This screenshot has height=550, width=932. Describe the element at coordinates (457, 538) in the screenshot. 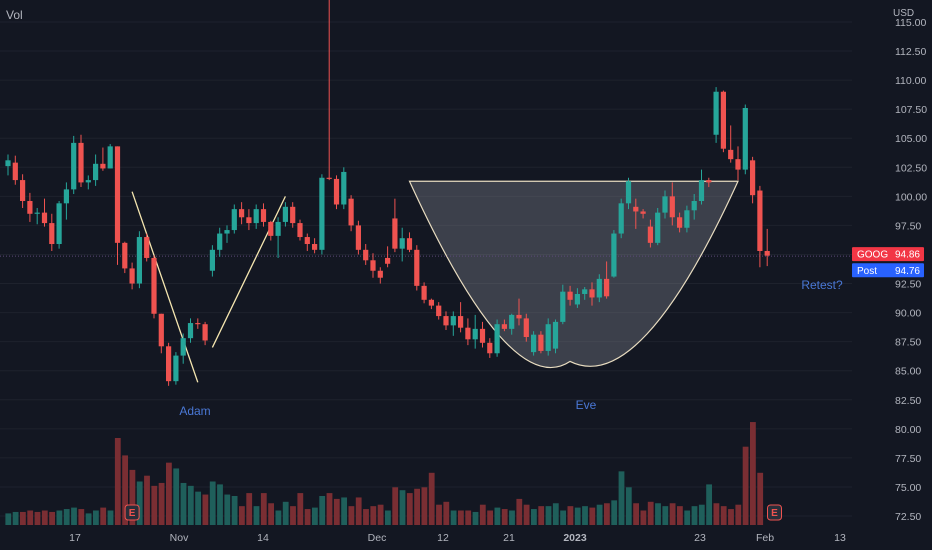

I see `time-axis: 17 Nov 14 Dec 12 21 2023 23 Feb 13` at that location.